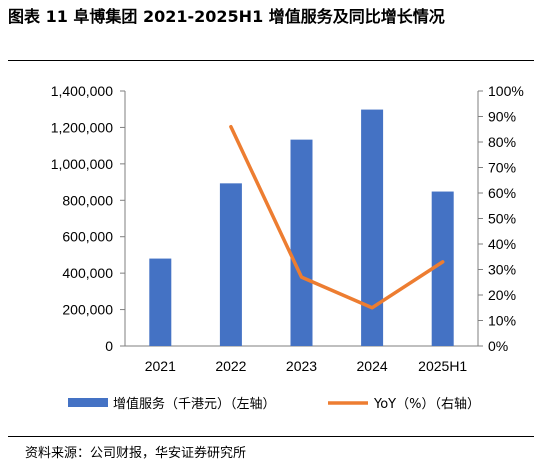 The image size is (542, 468). I want to click on top-rule, so click(271, 60).